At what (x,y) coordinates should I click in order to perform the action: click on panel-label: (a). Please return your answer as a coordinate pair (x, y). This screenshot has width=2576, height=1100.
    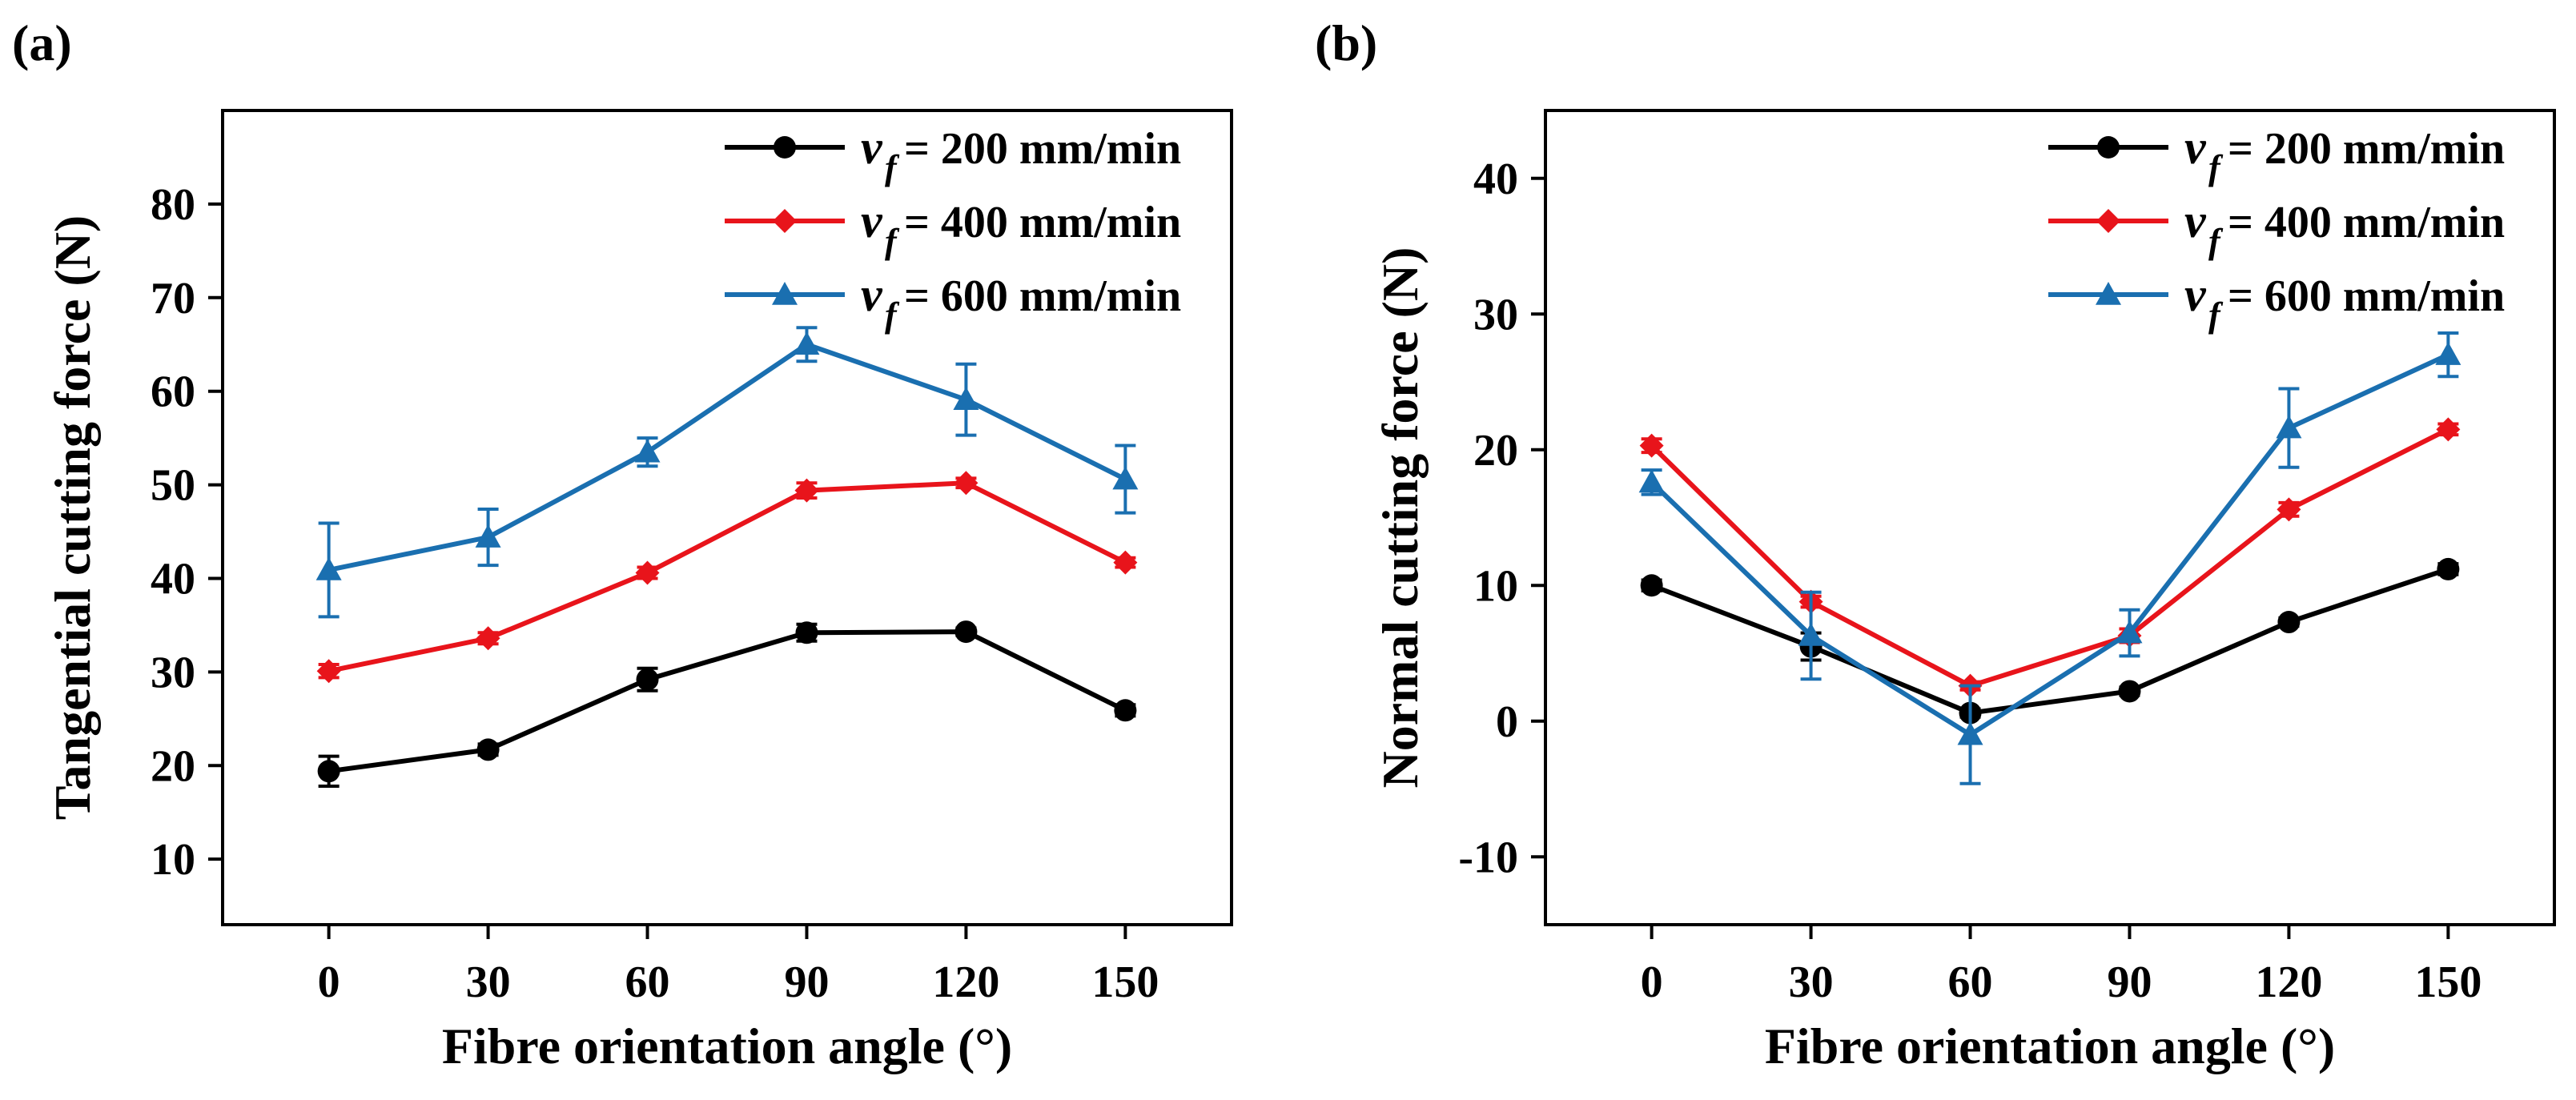
    Looking at the image, I should click on (42, 42).